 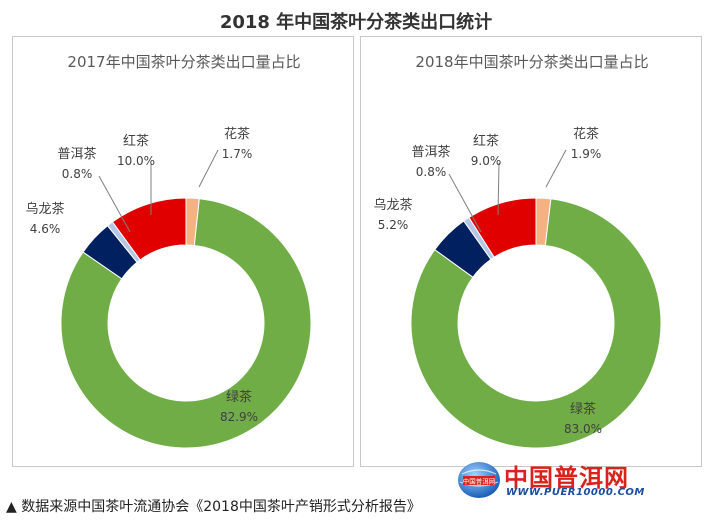 What do you see at coordinates (486, 141) in the screenshot?
I see `slice-label-2018-4: 红茶` at bounding box center [486, 141].